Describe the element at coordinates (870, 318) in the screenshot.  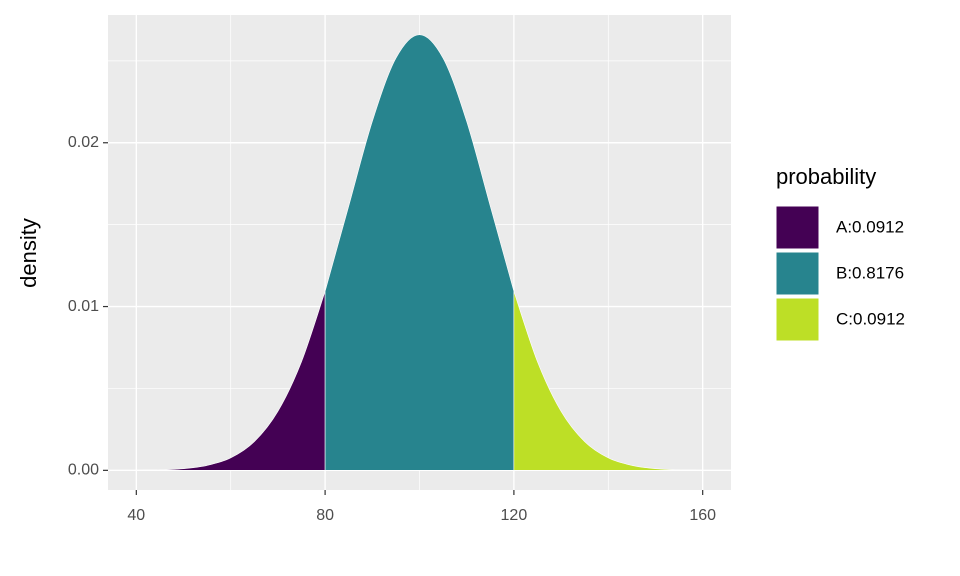
I see `legend-label: C:0.0912` at that location.